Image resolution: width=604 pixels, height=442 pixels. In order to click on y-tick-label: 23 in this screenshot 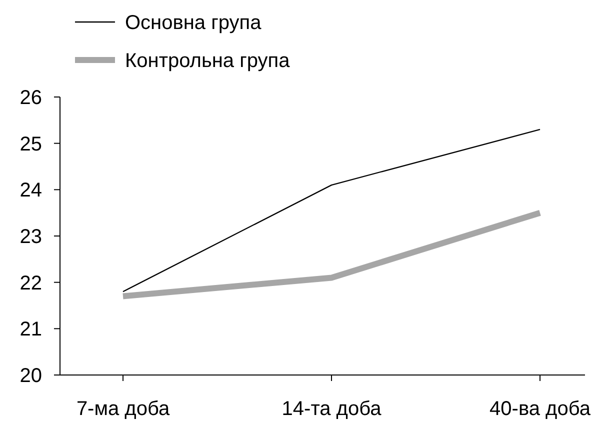, I will do `click(31, 237)`.